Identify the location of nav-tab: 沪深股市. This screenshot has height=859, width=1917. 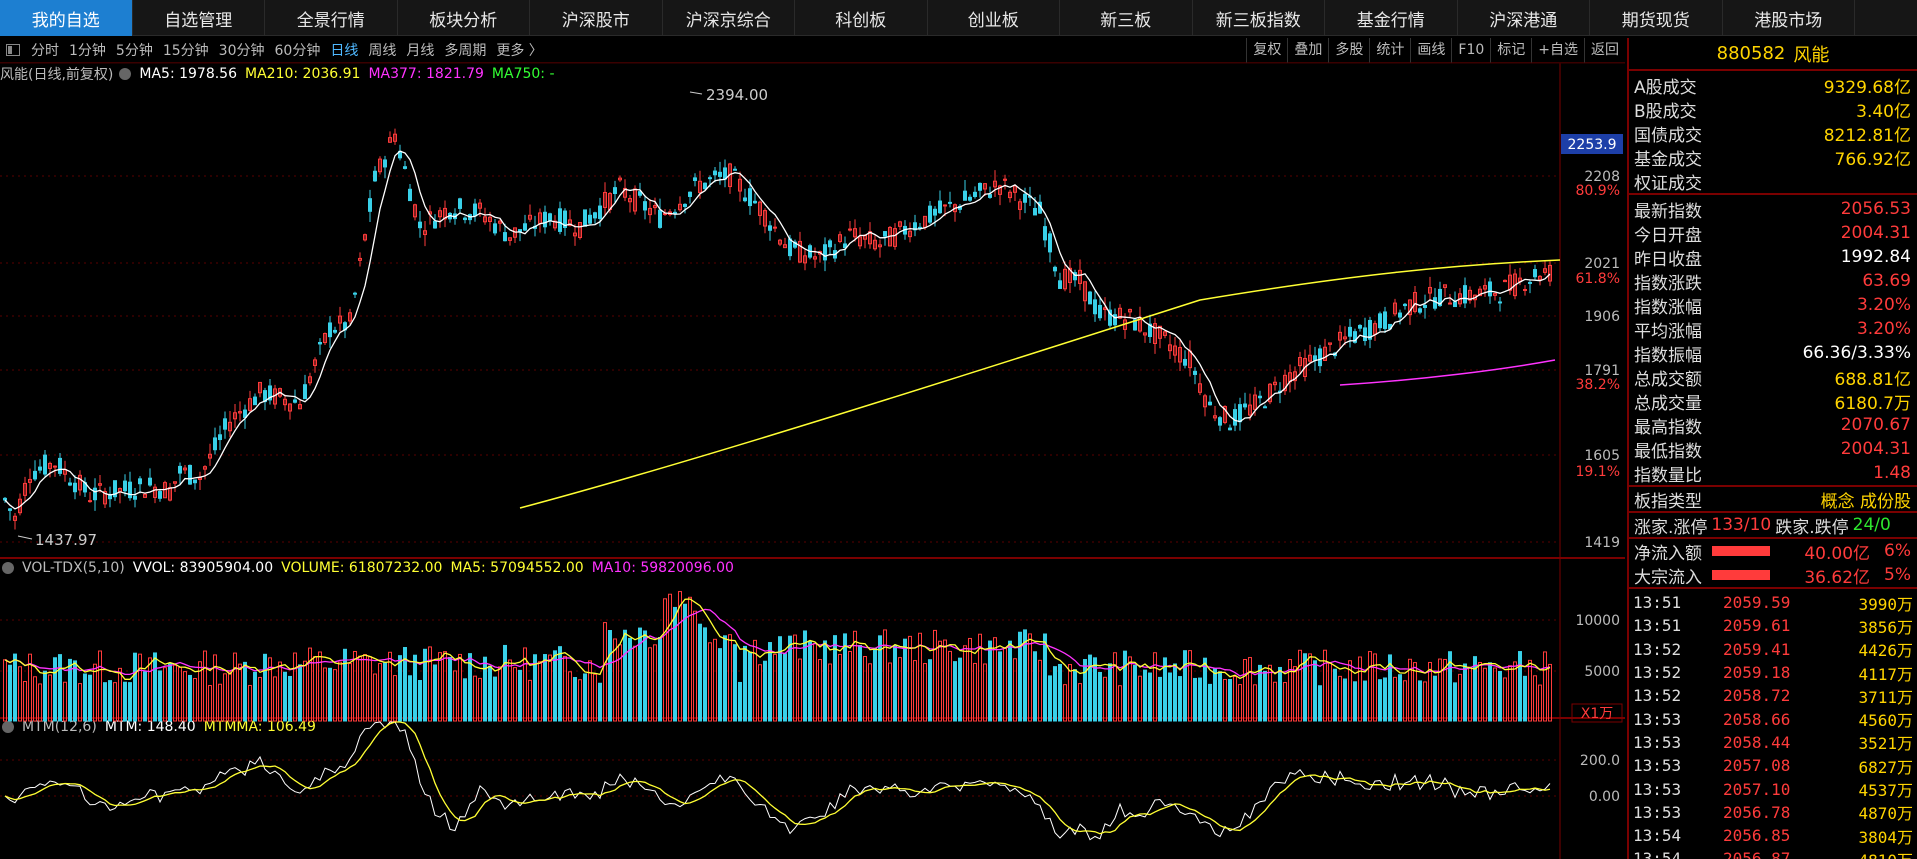
(596, 18).